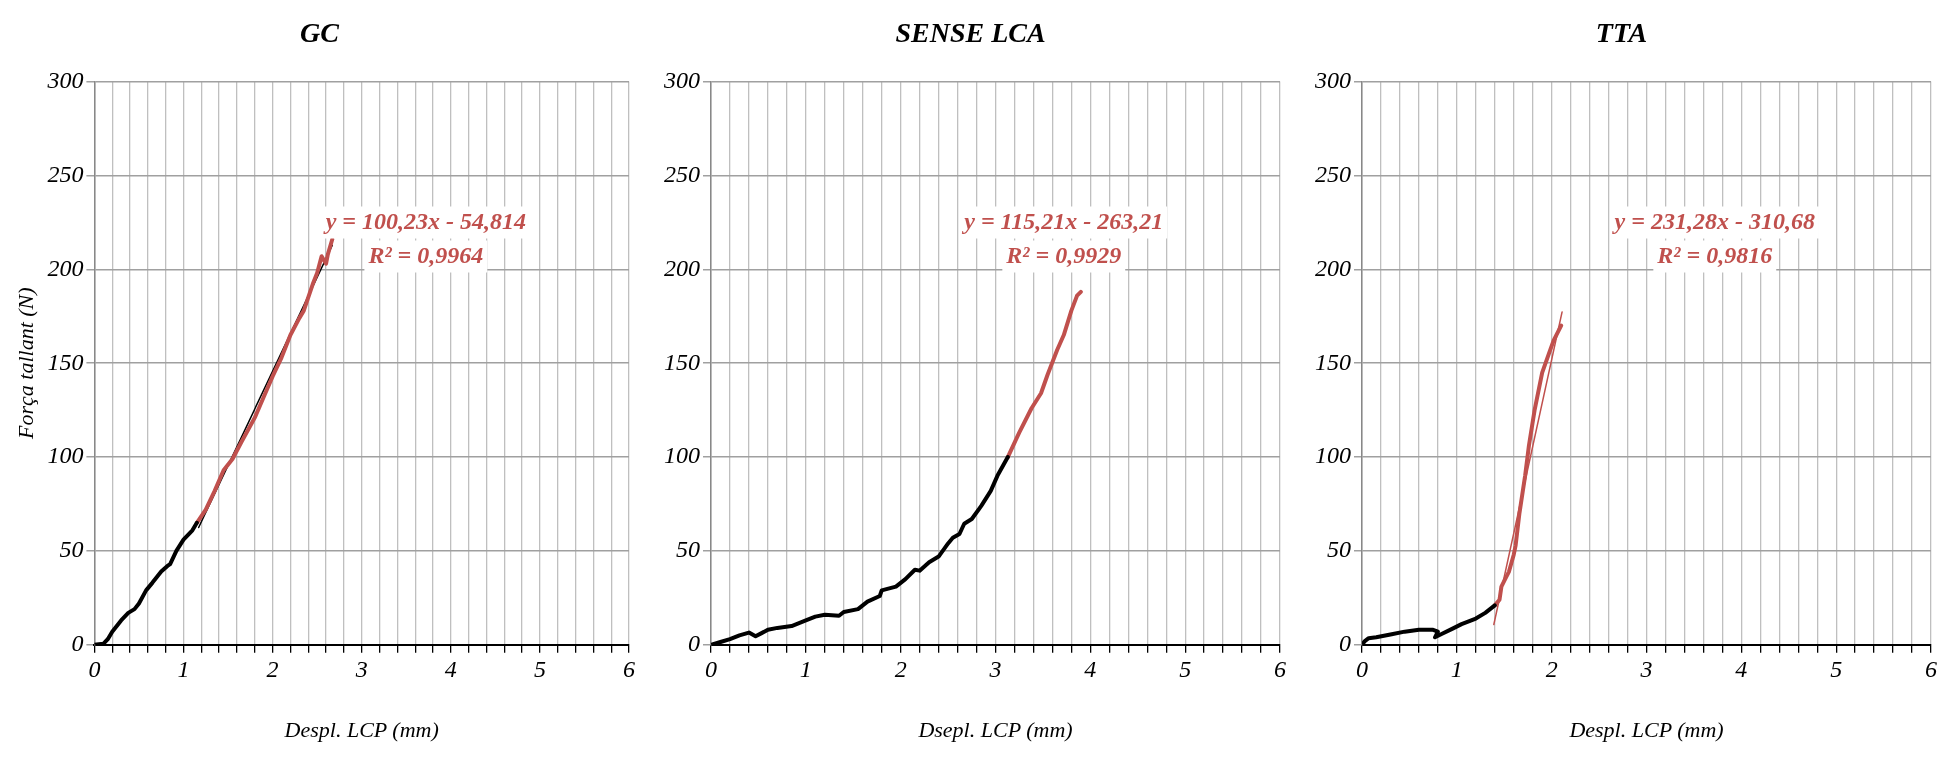 The width and height of the screenshot is (1955, 758). What do you see at coordinates (1062, 220) in the screenshot?
I see `annotation: y = 115,21x - 263,21` at bounding box center [1062, 220].